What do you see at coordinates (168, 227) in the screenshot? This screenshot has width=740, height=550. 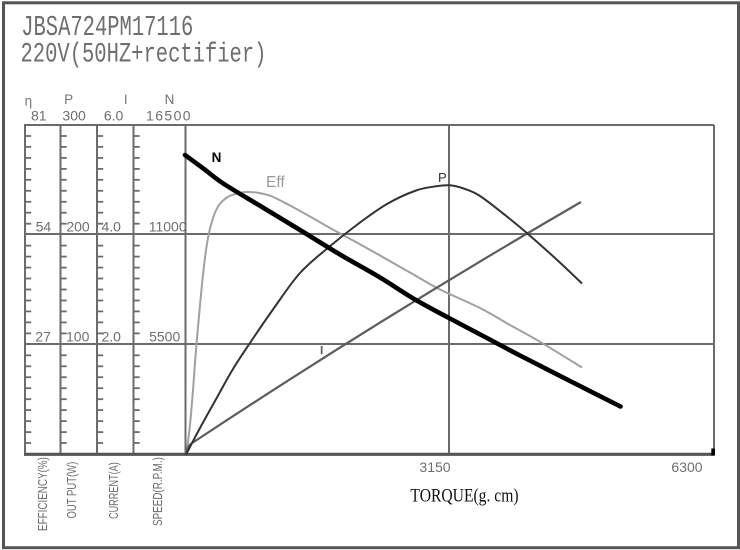 I see `svg-text: 11000` at bounding box center [168, 227].